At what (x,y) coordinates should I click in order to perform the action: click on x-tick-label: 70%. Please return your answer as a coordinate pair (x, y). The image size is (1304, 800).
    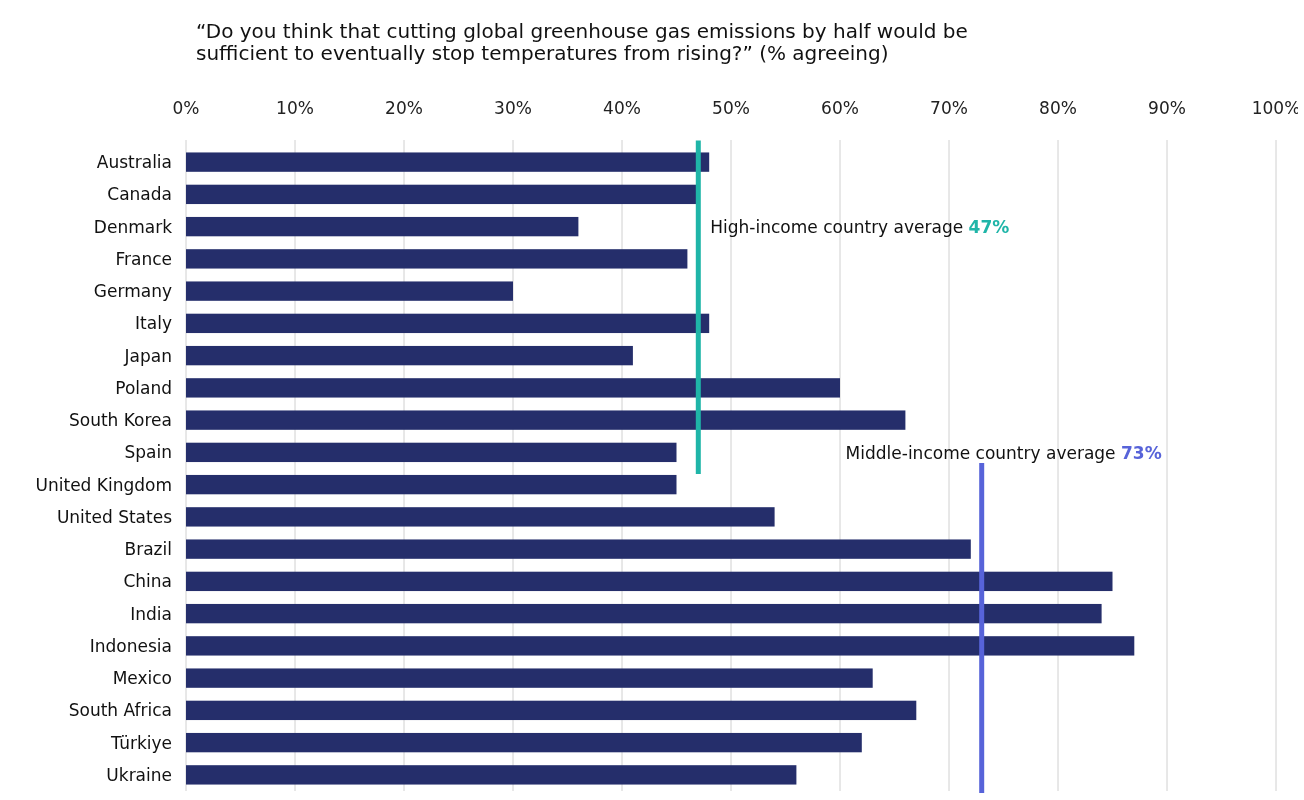
    Looking at the image, I should click on (949, 108).